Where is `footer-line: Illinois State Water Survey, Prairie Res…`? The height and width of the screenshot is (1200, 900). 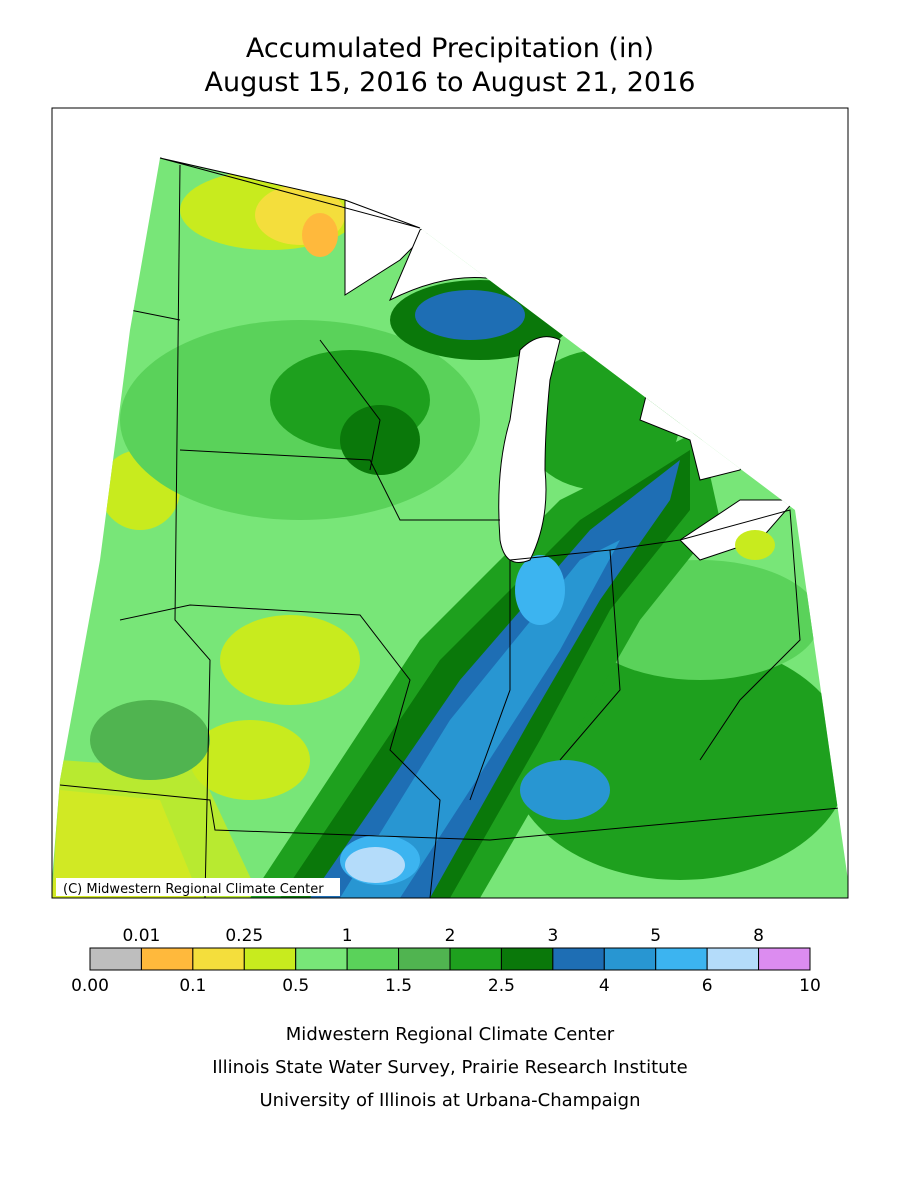 footer-line: Illinois State Water Survey, Prairie Res… is located at coordinates (449, 1067).